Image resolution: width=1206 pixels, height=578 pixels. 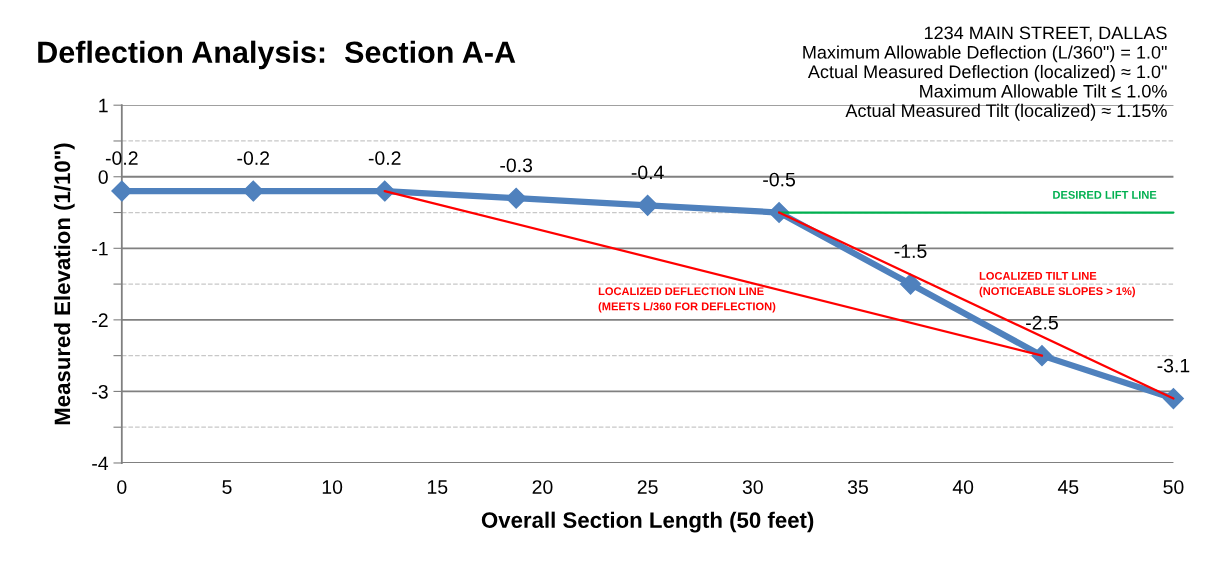 I want to click on x-tick-label: 25, so click(x=647, y=487).